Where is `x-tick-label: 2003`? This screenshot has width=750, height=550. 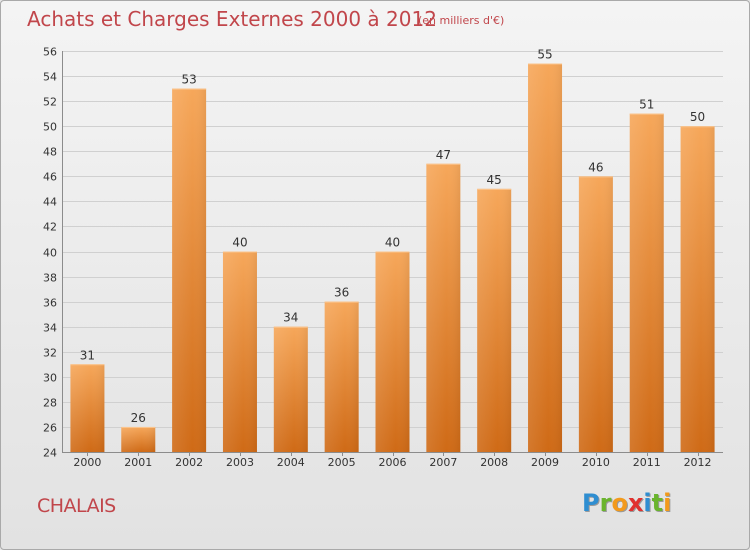
x-tick-label: 2003 is located at coordinates (240, 462).